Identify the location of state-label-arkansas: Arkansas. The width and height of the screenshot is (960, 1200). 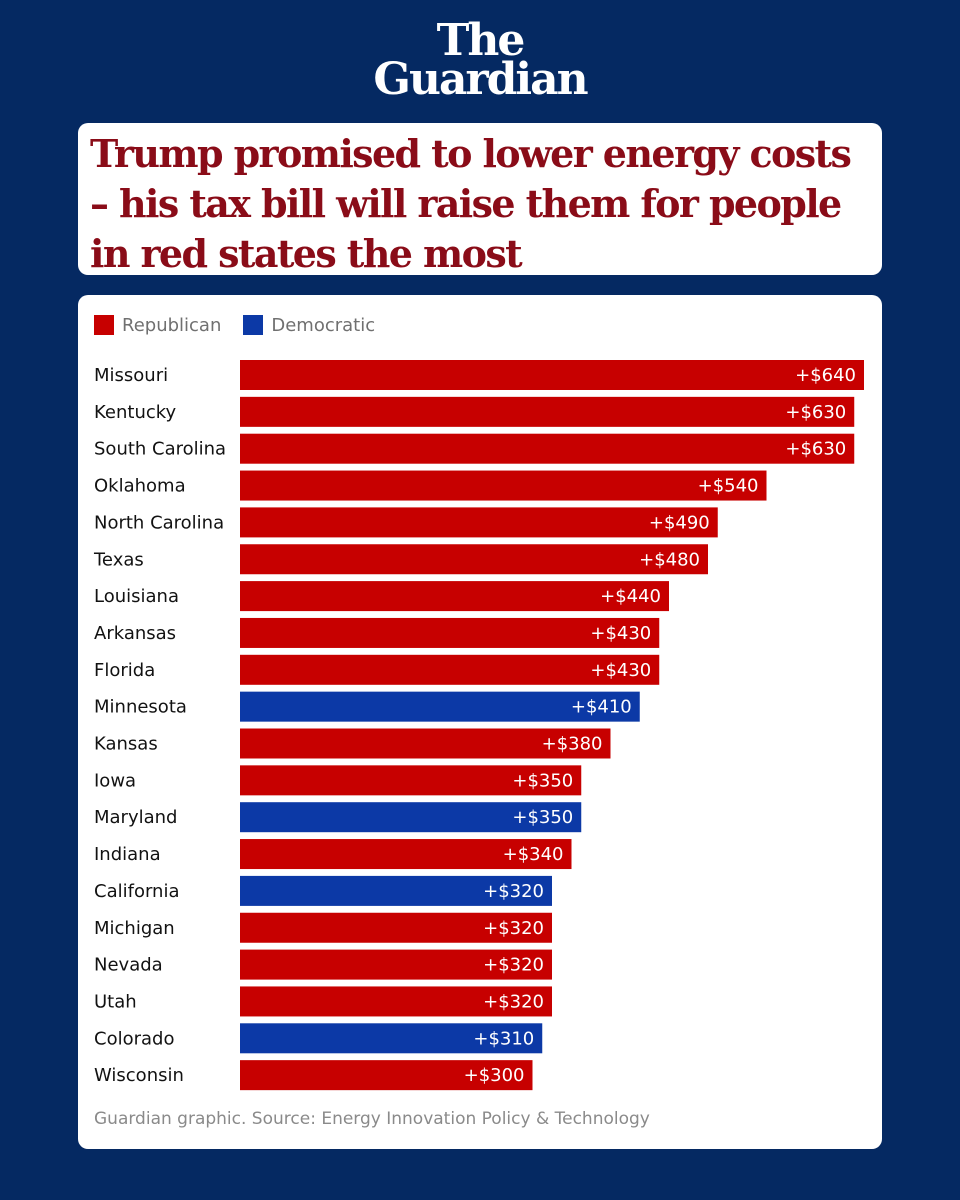
(135, 633).